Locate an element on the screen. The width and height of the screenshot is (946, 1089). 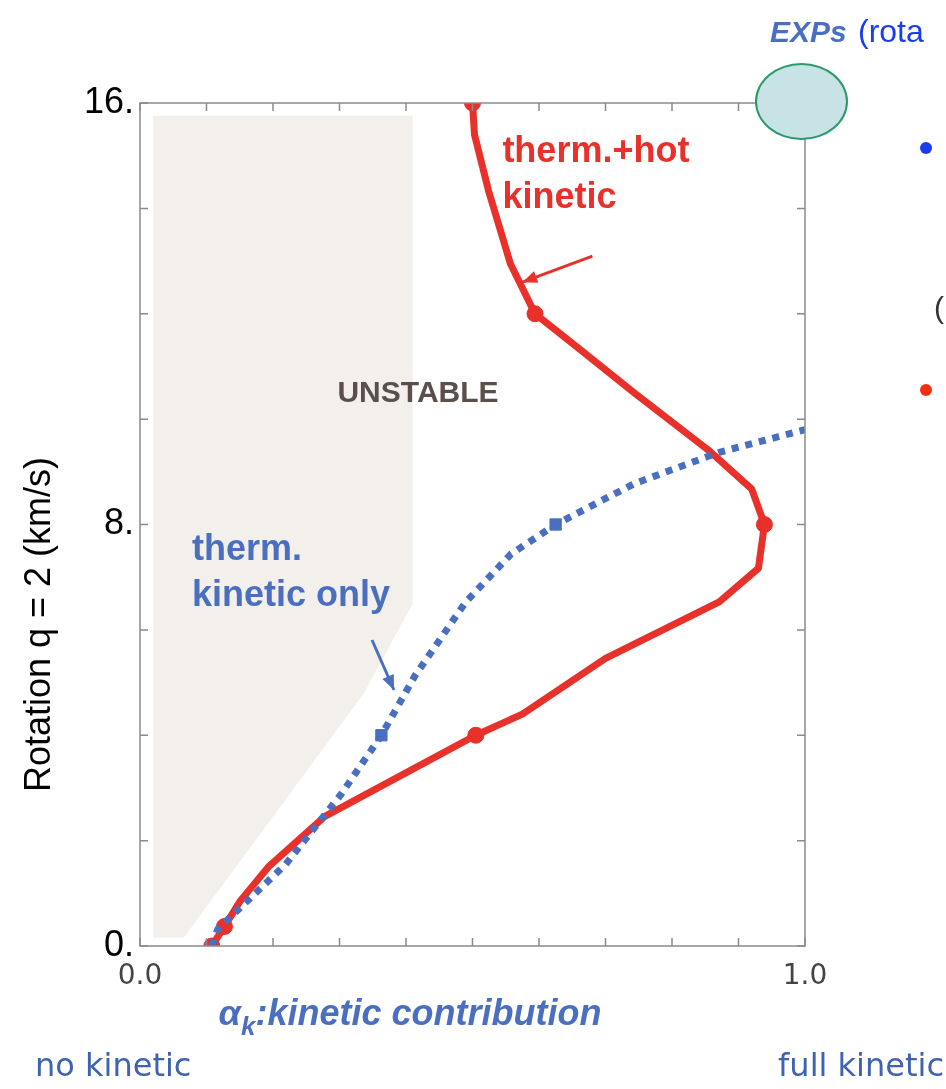
text: no kinetic is located at coordinates (113, 1065).